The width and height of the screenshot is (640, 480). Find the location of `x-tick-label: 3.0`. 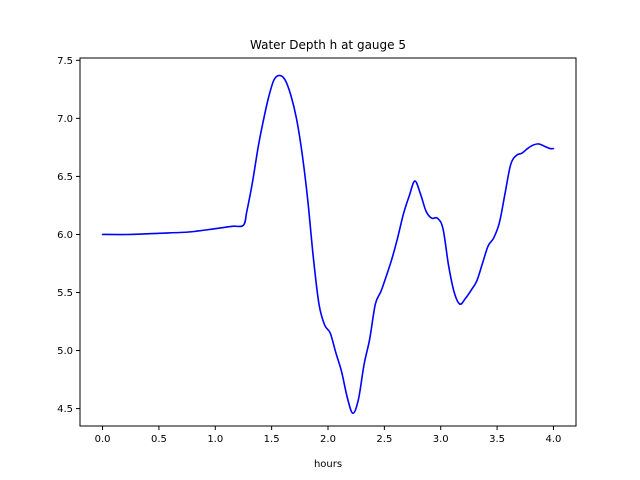

x-tick-label: 3.0 is located at coordinates (441, 439).